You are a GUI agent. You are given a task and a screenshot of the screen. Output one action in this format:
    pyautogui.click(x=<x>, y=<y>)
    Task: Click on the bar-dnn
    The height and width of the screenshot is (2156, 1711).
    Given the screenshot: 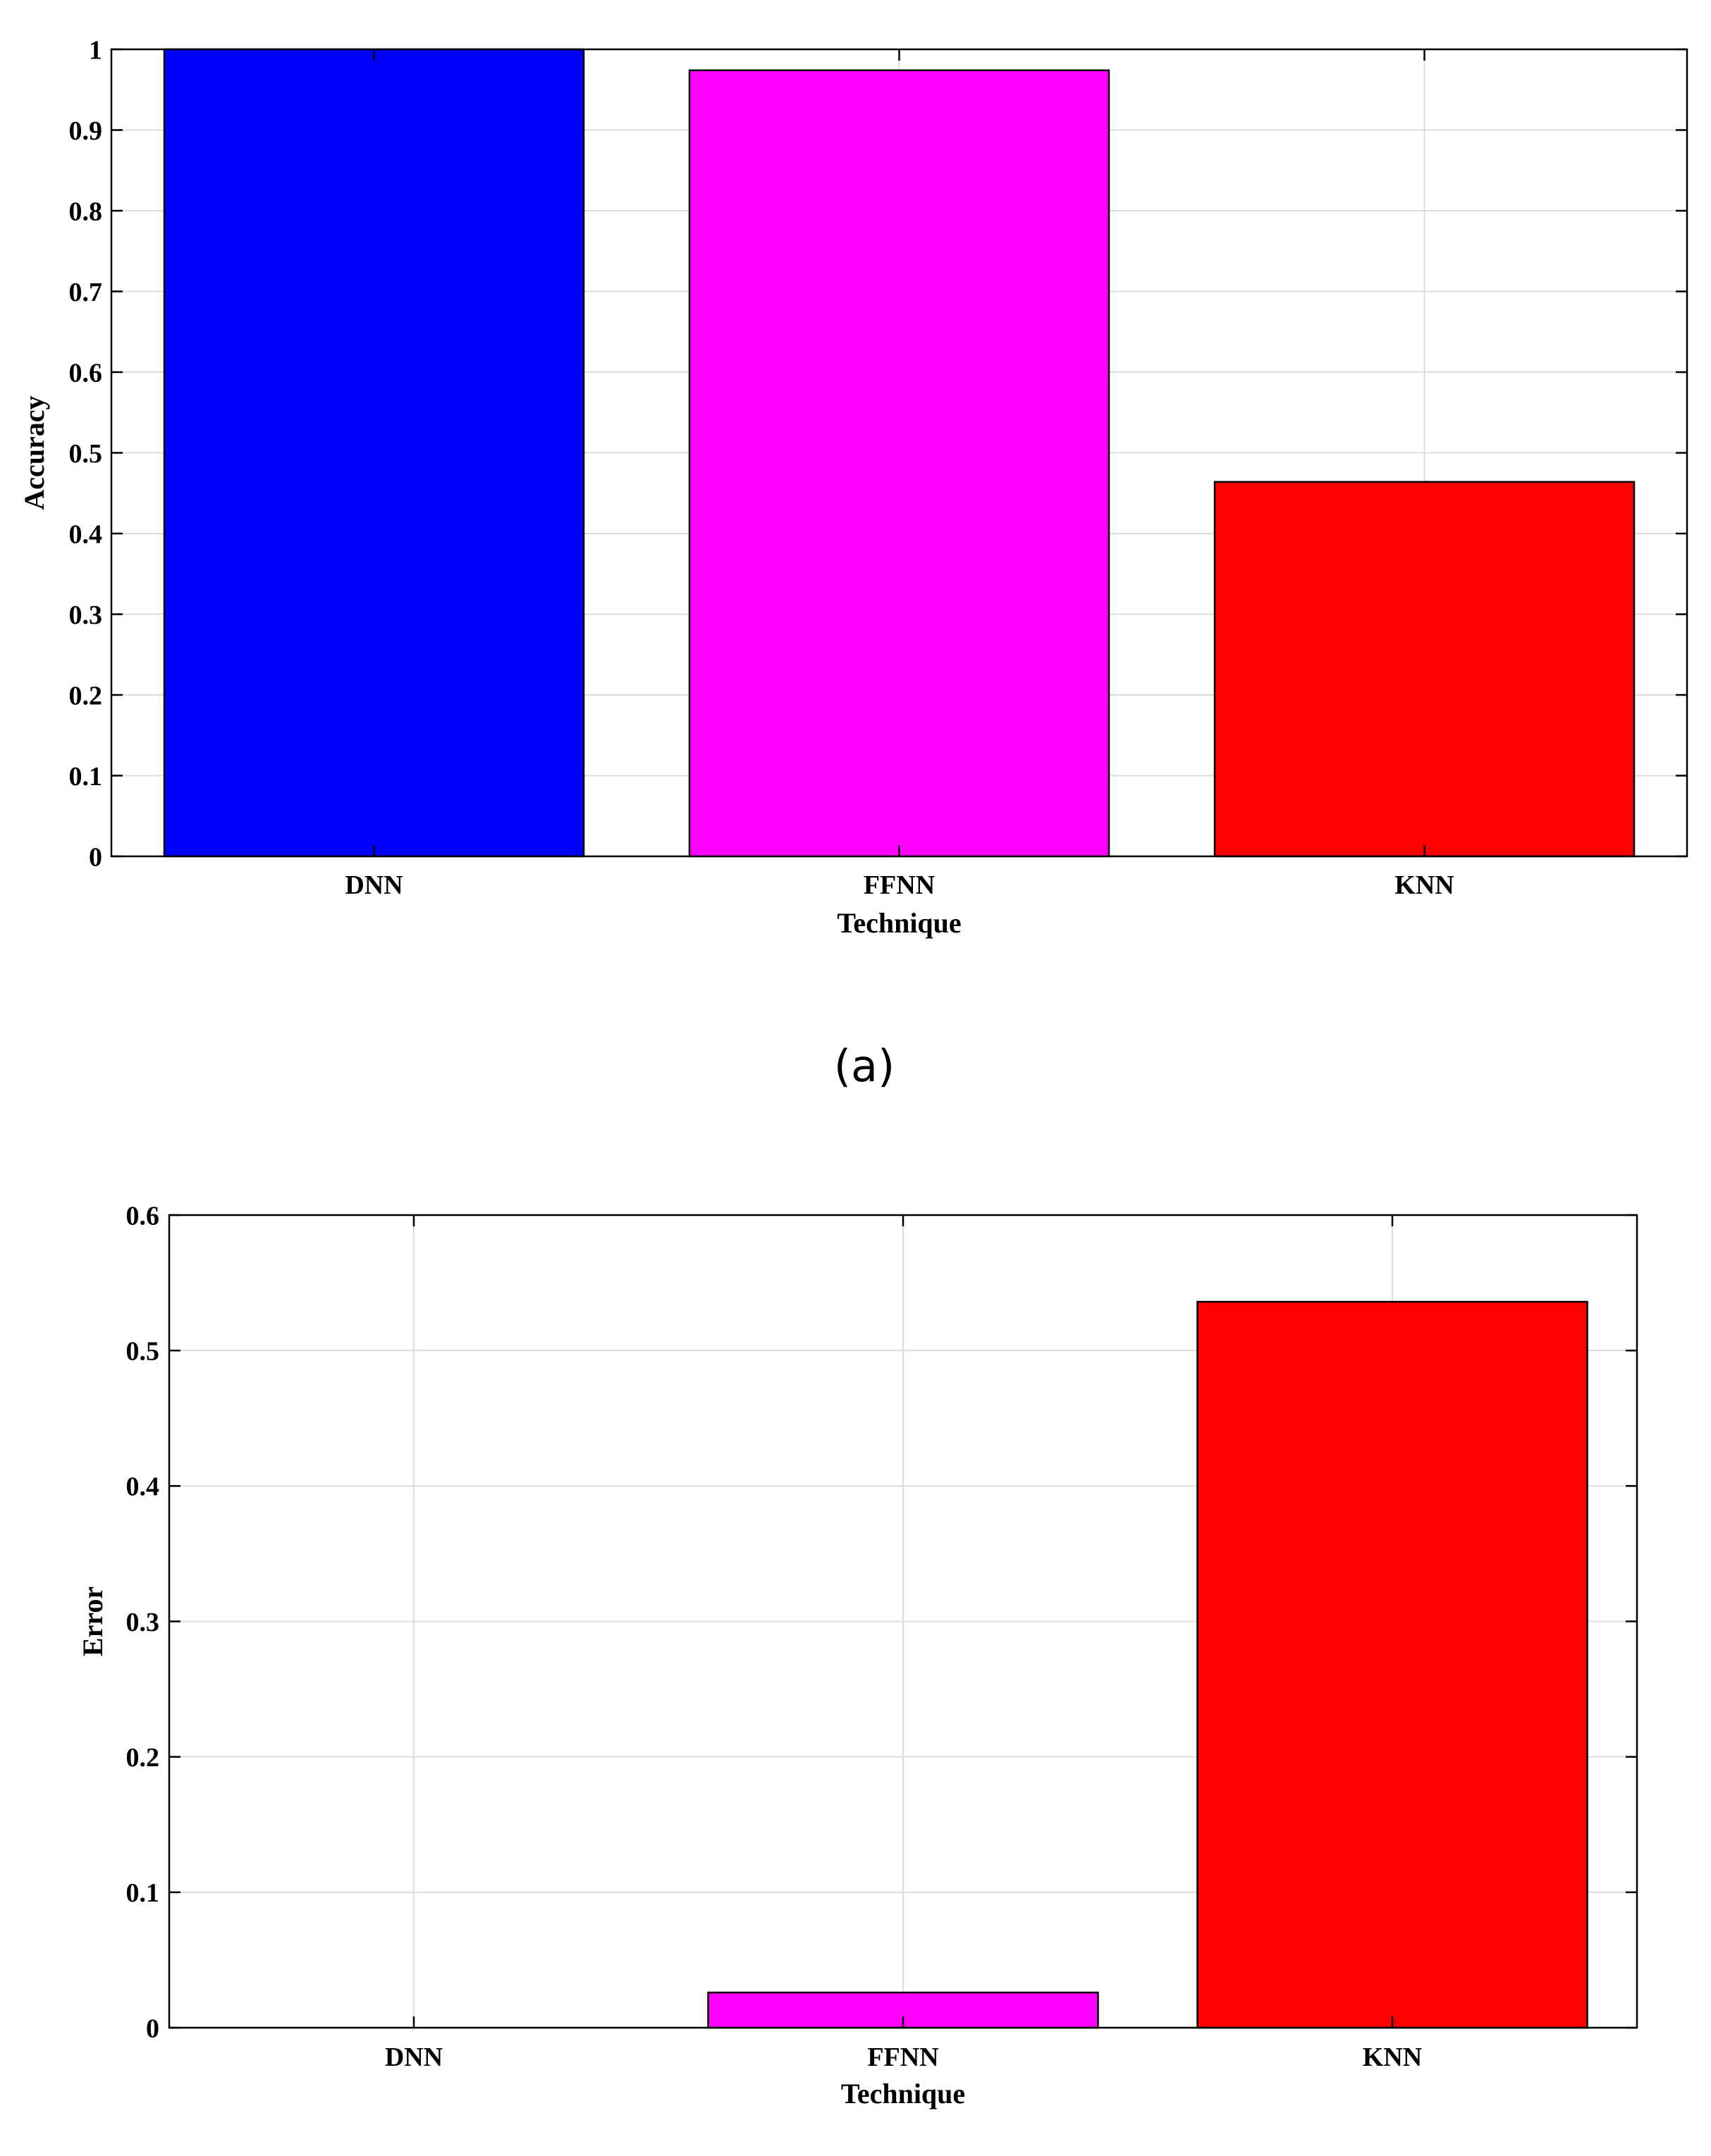 What is the action you would take?
    pyautogui.click(x=374, y=453)
    